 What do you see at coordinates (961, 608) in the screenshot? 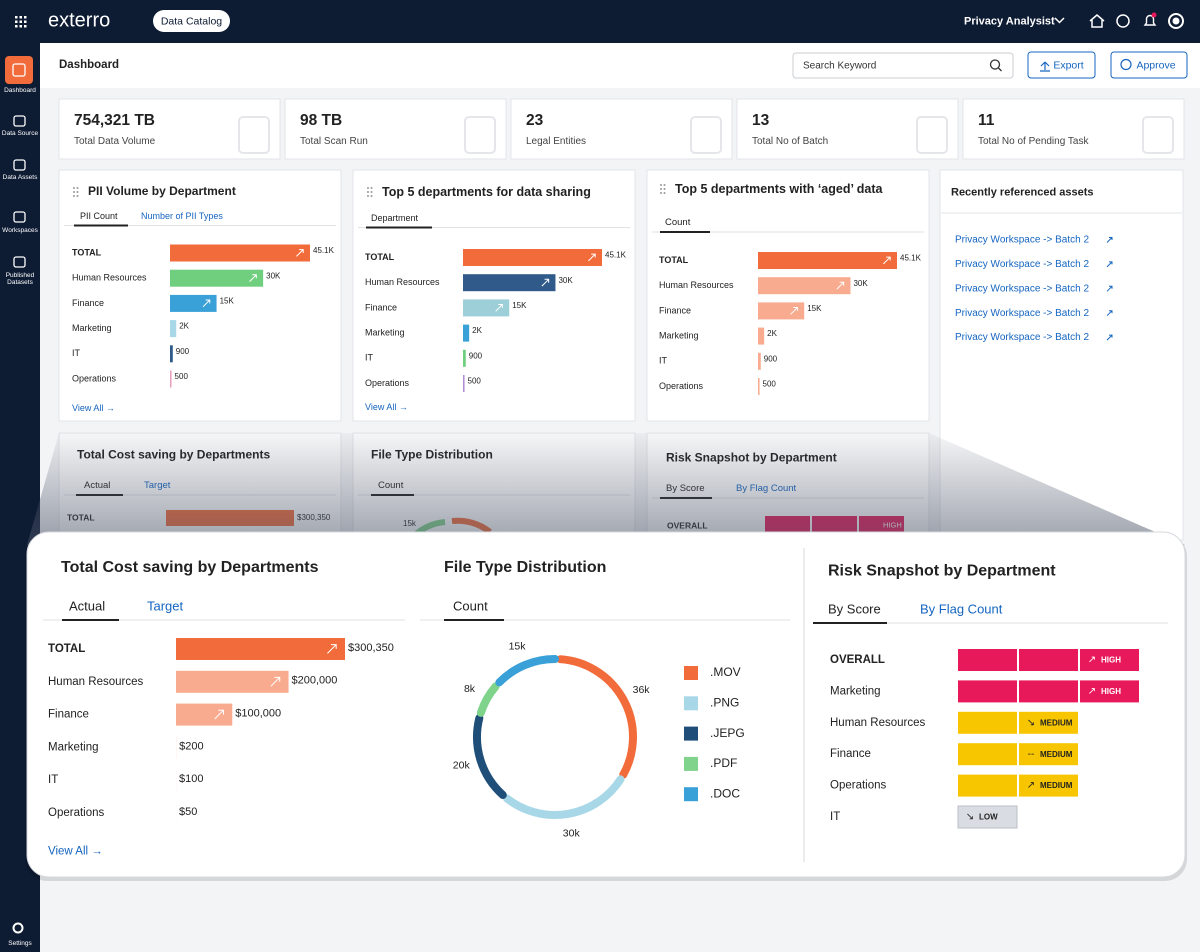
I see `tab: By Flag Count` at bounding box center [961, 608].